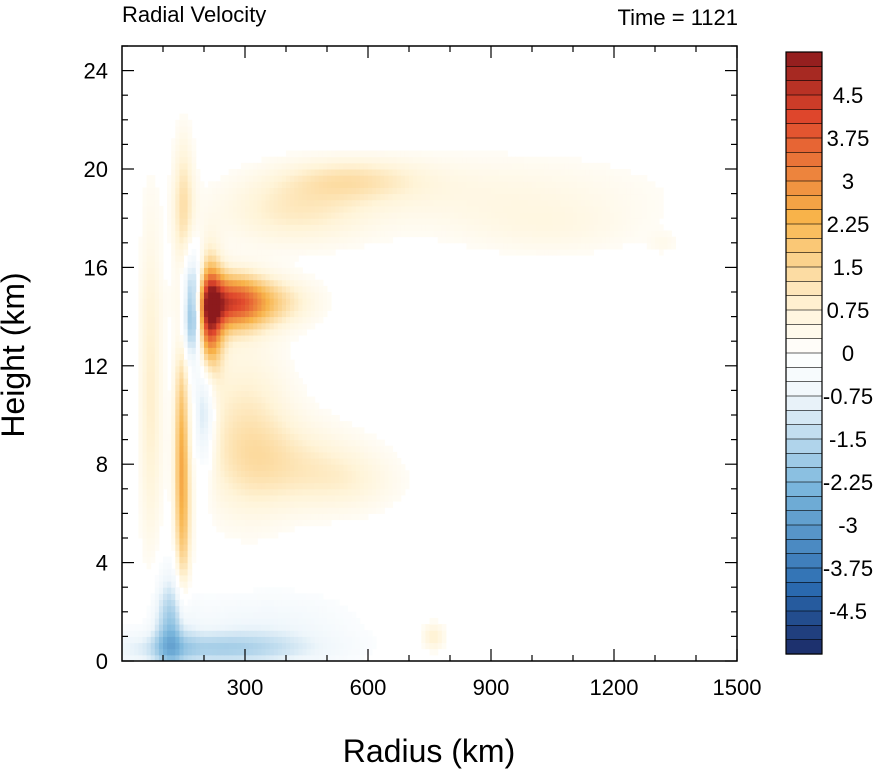  Describe the element at coordinates (804, 590) in the screenshot. I see `colorbar-segment` at that location.